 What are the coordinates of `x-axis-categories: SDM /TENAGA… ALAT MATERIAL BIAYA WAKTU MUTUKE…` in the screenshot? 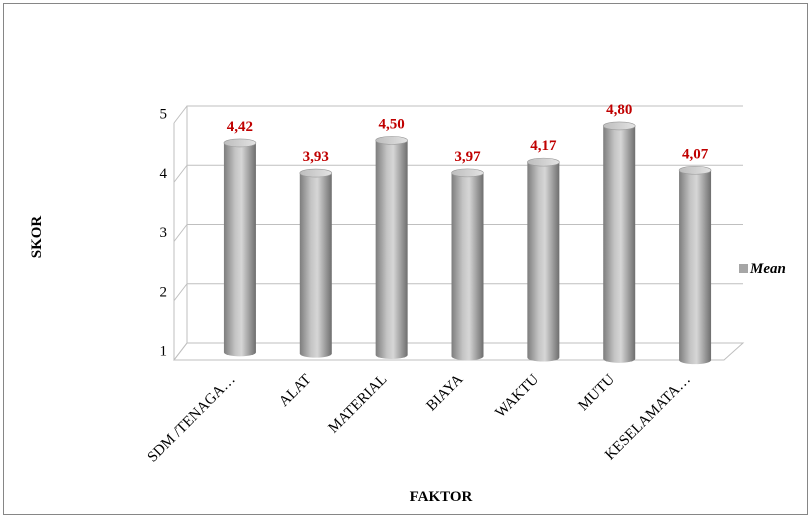 It's located at (419, 418).